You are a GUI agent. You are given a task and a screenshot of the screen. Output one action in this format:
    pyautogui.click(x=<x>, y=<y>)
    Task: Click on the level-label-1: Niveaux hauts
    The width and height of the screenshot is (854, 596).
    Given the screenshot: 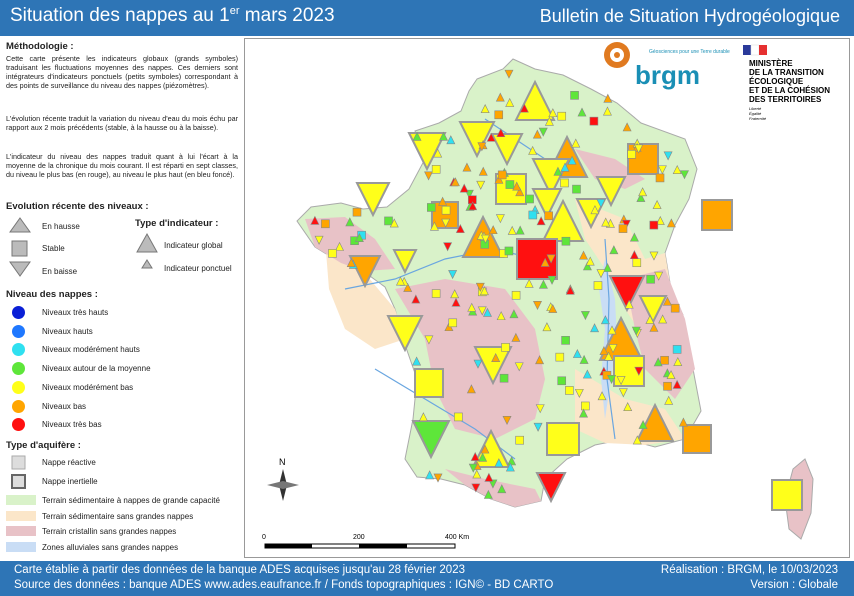 What is the action you would take?
    pyautogui.click(x=67, y=331)
    